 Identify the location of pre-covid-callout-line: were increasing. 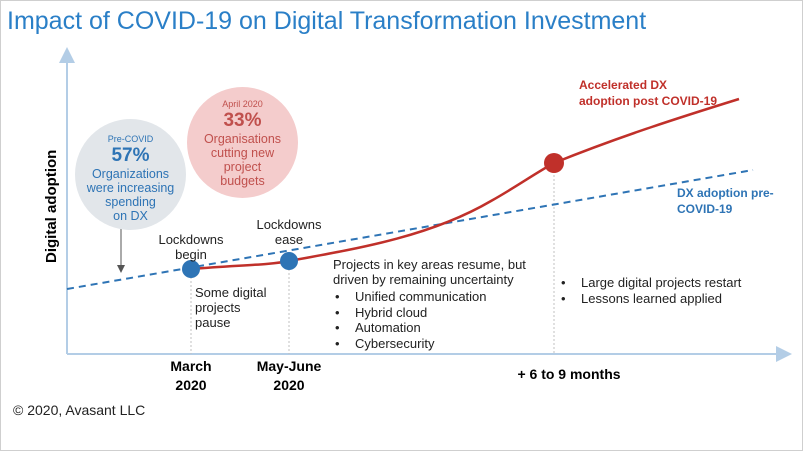
(130, 187).